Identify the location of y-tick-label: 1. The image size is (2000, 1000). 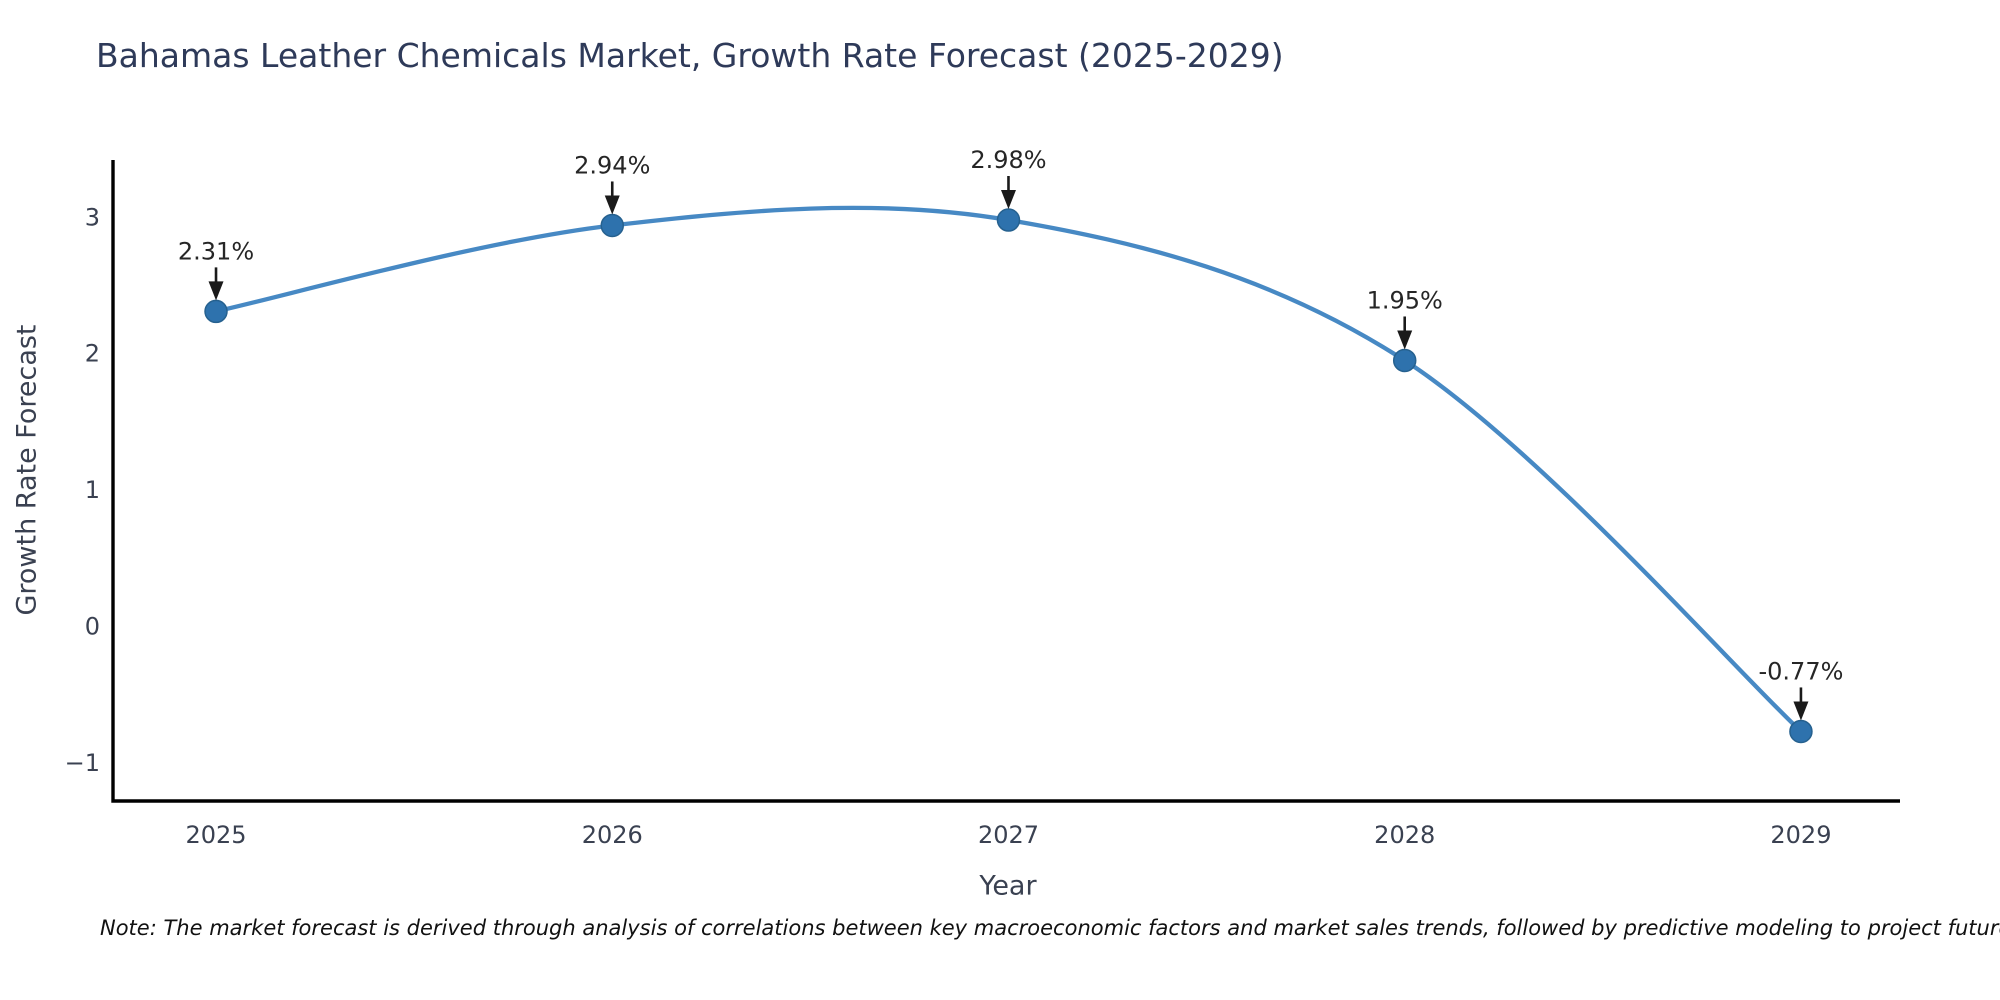
(92, 490).